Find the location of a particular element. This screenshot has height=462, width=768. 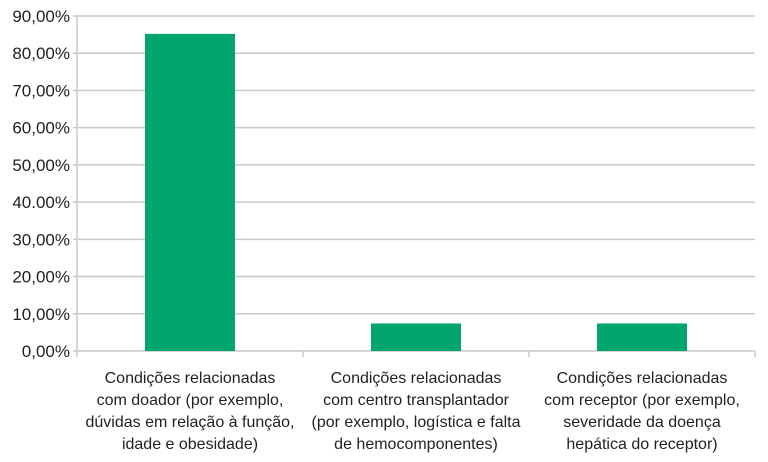

category-label-line: com centro transplantador is located at coordinates (416, 400).